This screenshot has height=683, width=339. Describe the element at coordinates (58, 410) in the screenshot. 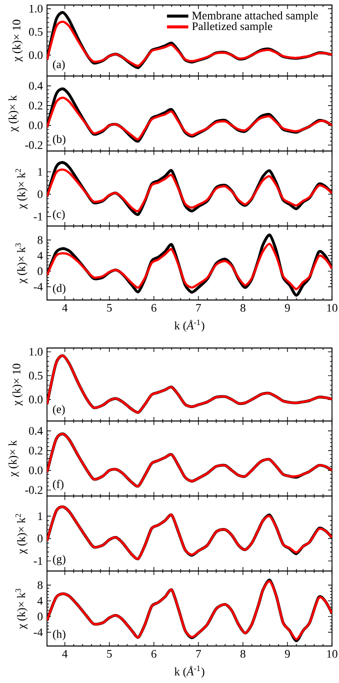

I see `annotation: (e)` at that location.